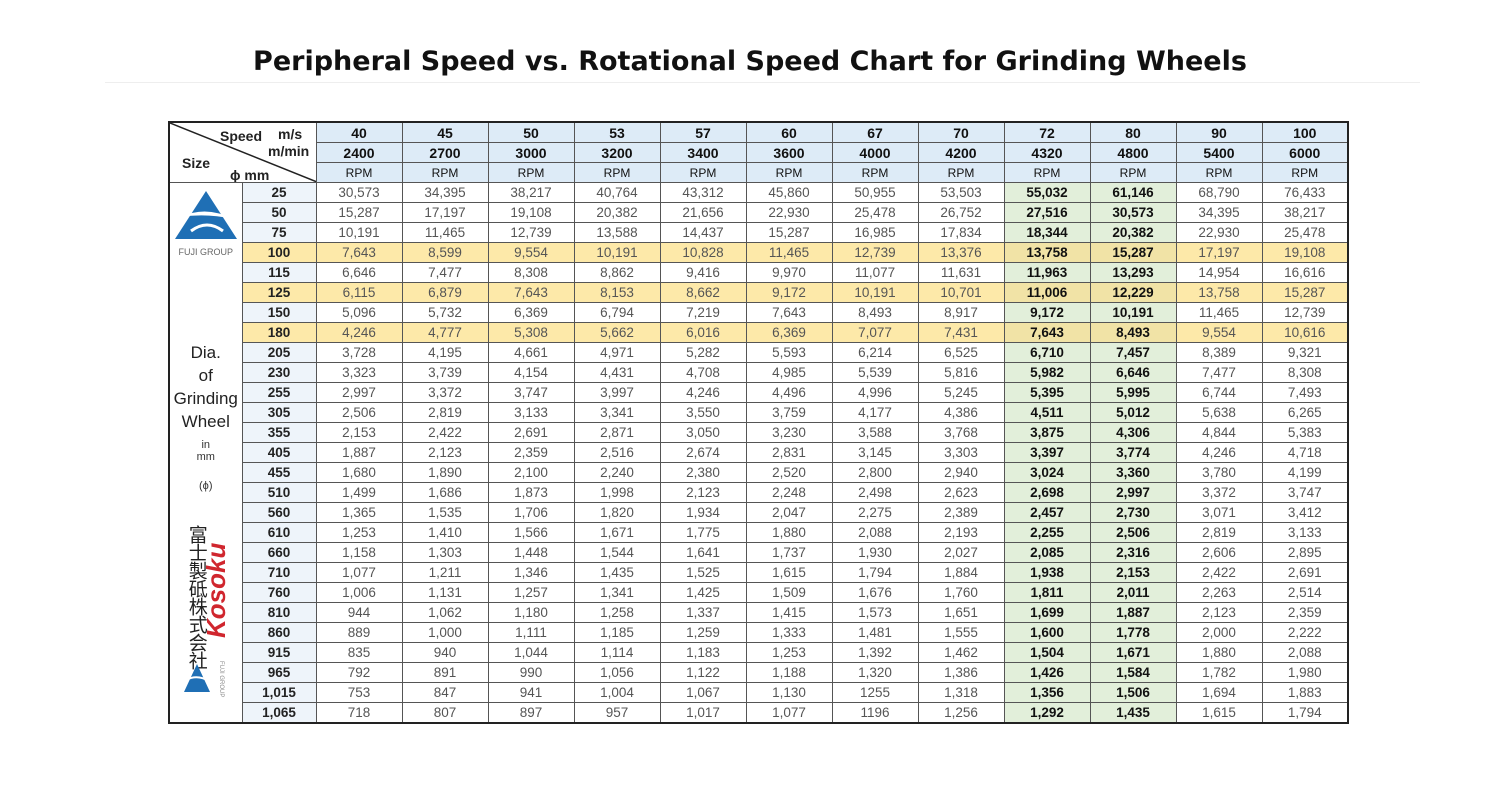 The image size is (1500, 800). Describe the element at coordinates (1305, 132) in the screenshot. I see `ms-value: 100` at that location.